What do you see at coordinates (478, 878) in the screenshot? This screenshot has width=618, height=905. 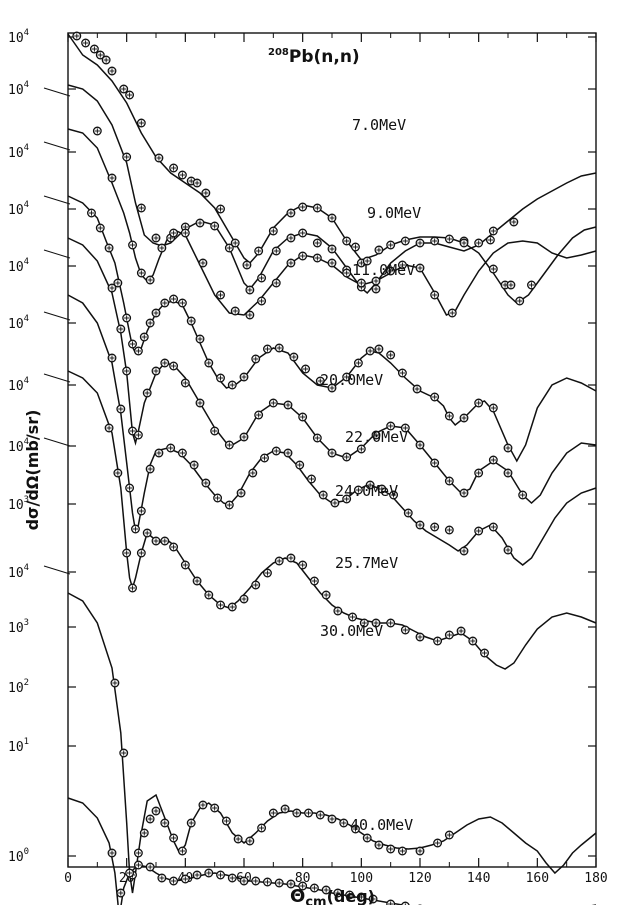 I see `x-tick-label: 140` at bounding box center [478, 878].